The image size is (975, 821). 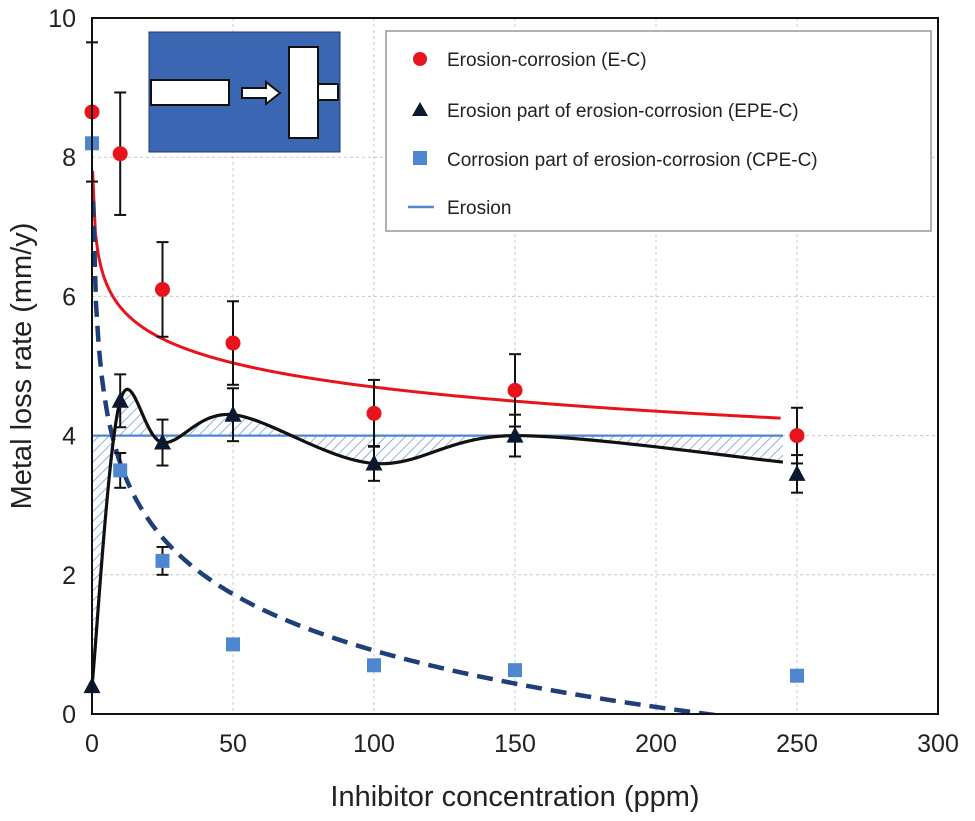 What do you see at coordinates (92, 744) in the screenshot?
I see `x-tick-label: 0` at bounding box center [92, 744].